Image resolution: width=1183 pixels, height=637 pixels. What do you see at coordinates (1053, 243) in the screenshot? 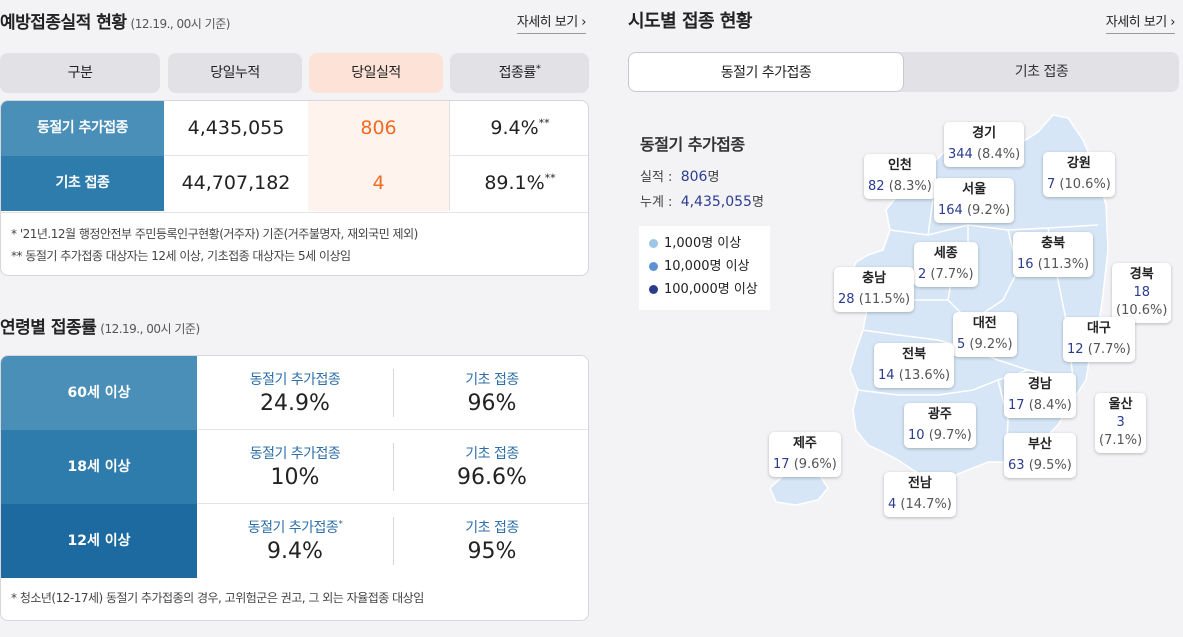
I see `region-name: 충북` at bounding box center [1053, 243].